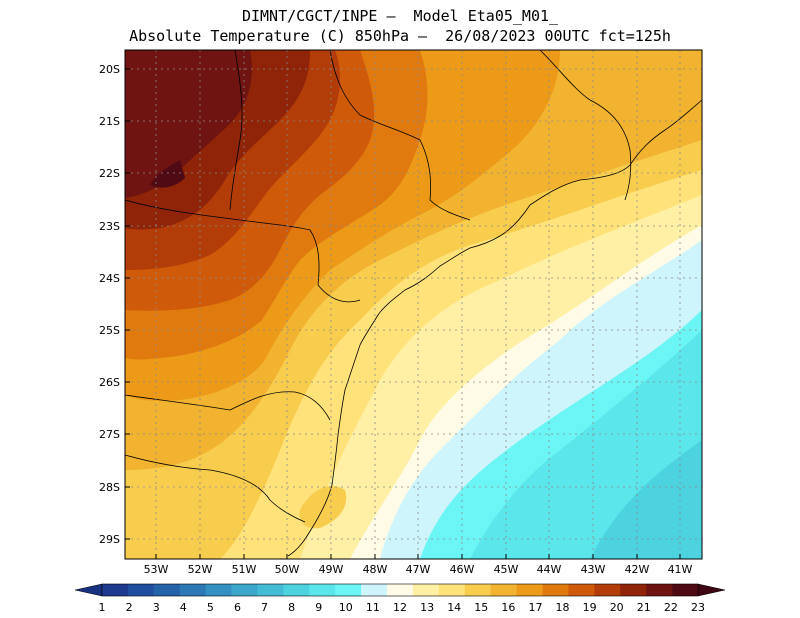 This screenshot has width=800, height=618. I want to click on lon-label-52w: 52W, so click(200, 569).